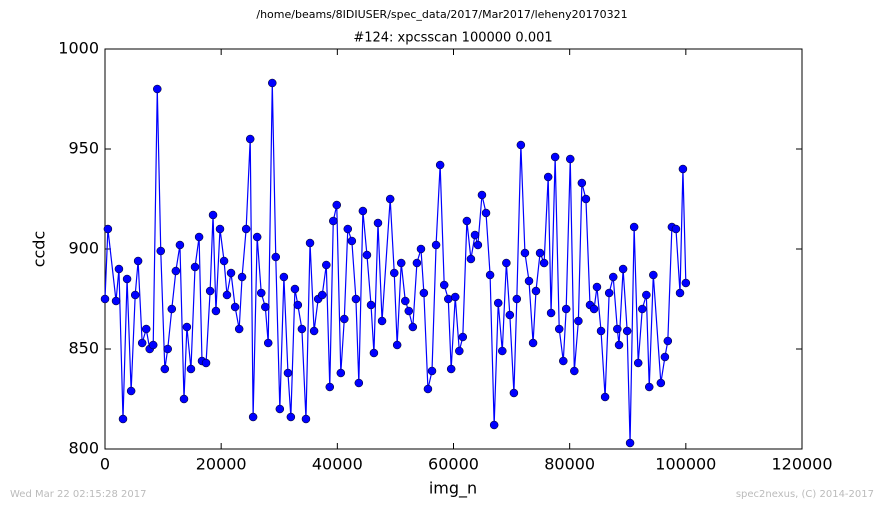 This screenshot has width=884, height=509. Describe the element at coordinates (805, 494) in the screenshot. I see `footer-right: spec2nexus, (C) 2014-2017` at that location.